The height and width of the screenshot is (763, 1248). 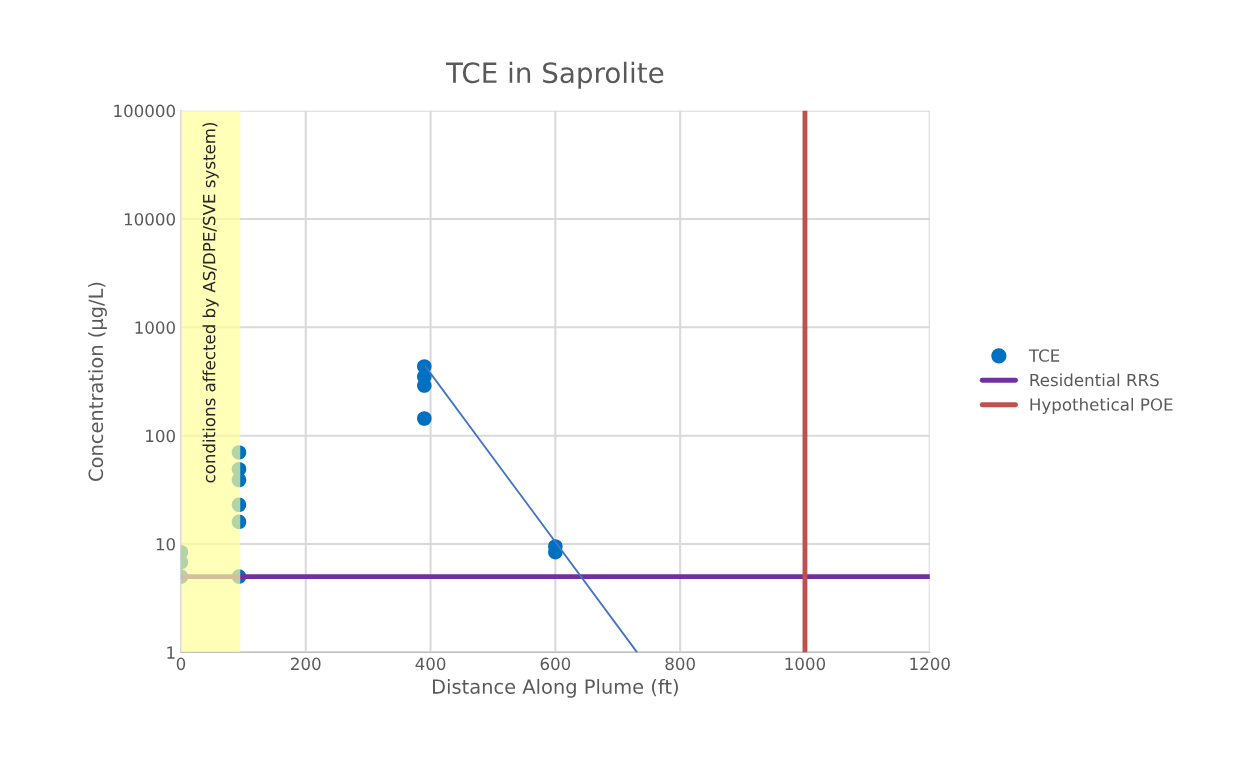 I want to click on y-tick-label: 1, so click(x=171, y=652).